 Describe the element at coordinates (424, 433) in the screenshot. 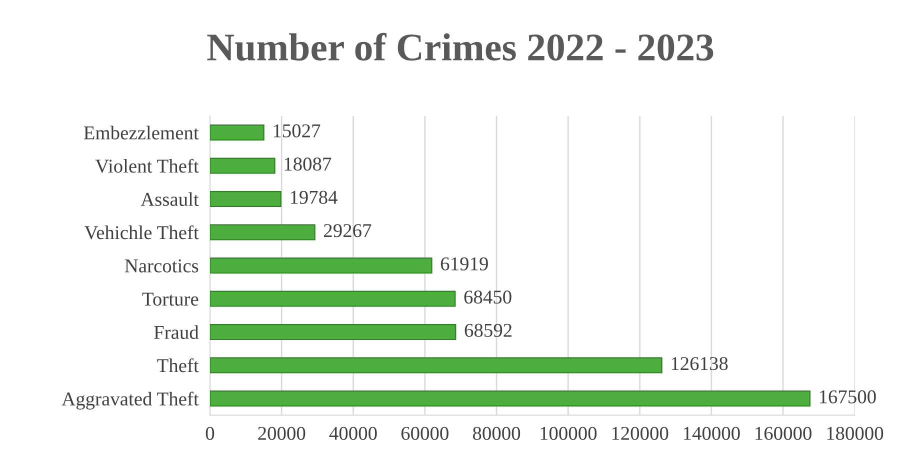

I see `x-tick-label: 60000` at that location.